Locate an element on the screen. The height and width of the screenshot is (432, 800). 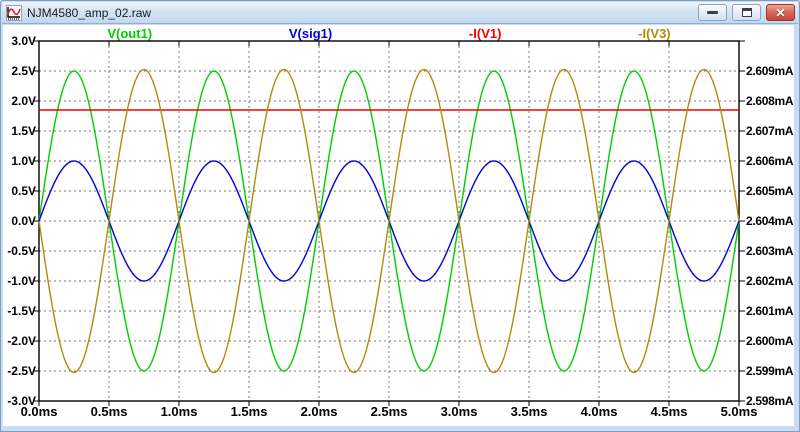
y-left-tick-label: -1.0V is located at coordinates (21, 281).